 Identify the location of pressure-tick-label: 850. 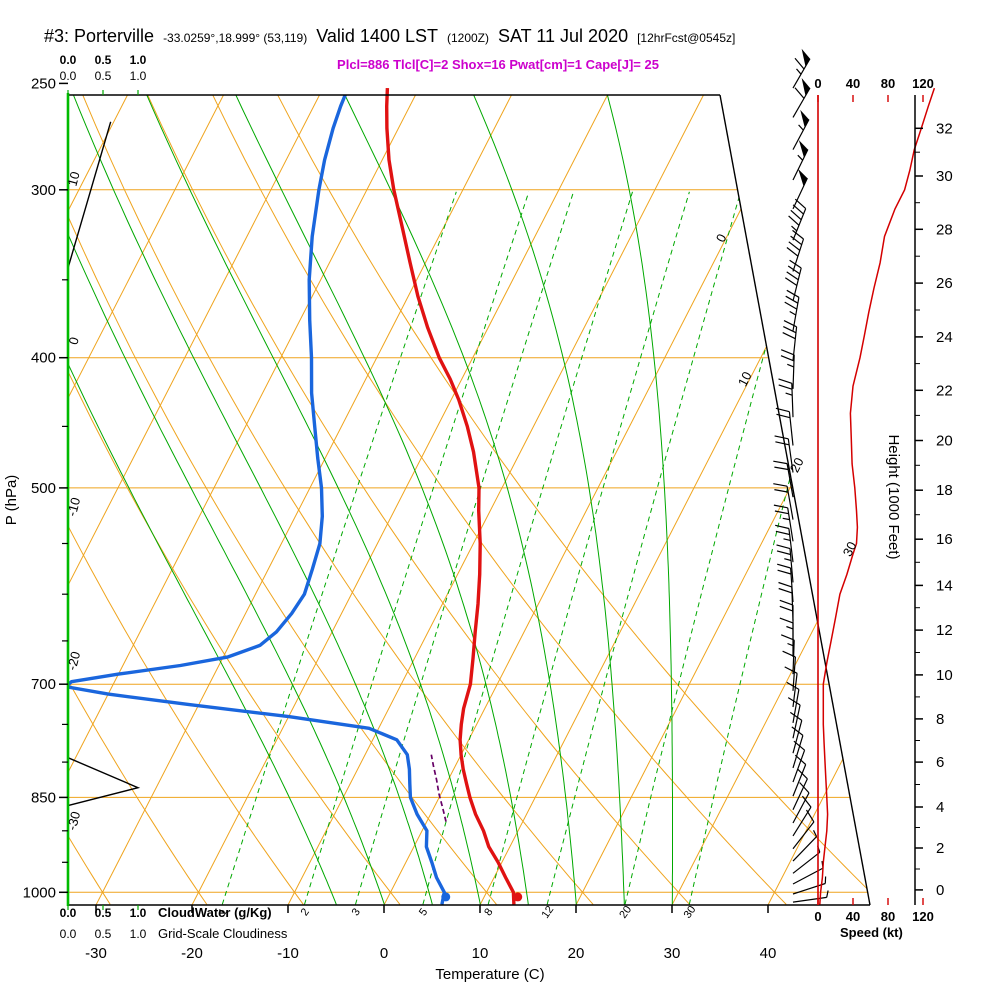
(43, 797).